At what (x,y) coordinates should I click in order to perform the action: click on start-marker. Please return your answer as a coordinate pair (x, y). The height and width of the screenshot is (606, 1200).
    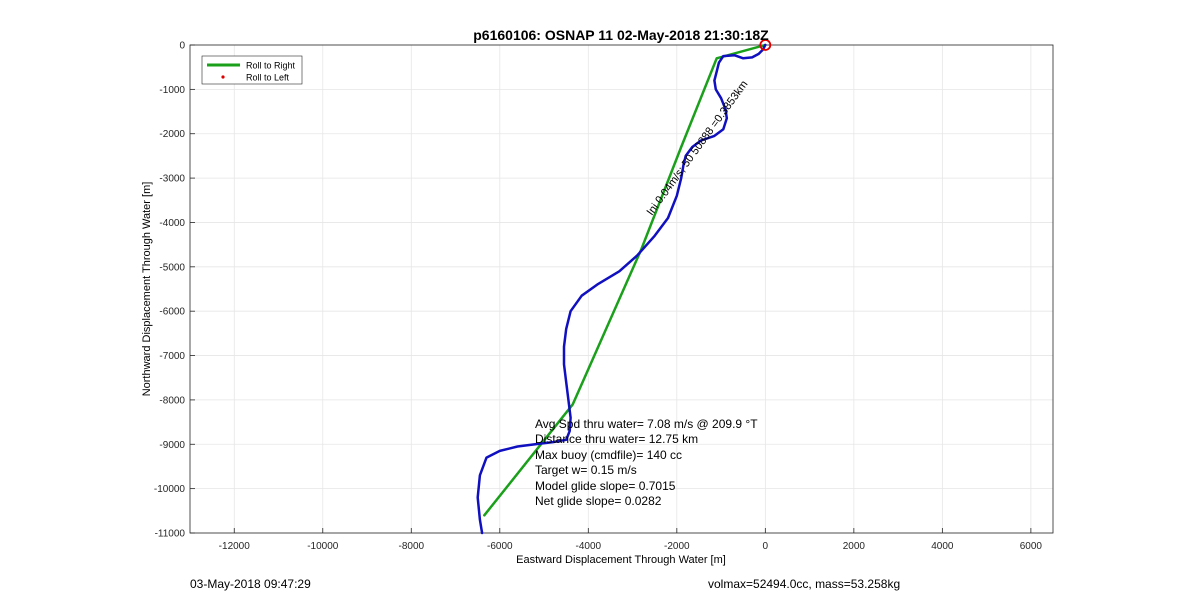
    Looking at the image, I should click on (765, 45).